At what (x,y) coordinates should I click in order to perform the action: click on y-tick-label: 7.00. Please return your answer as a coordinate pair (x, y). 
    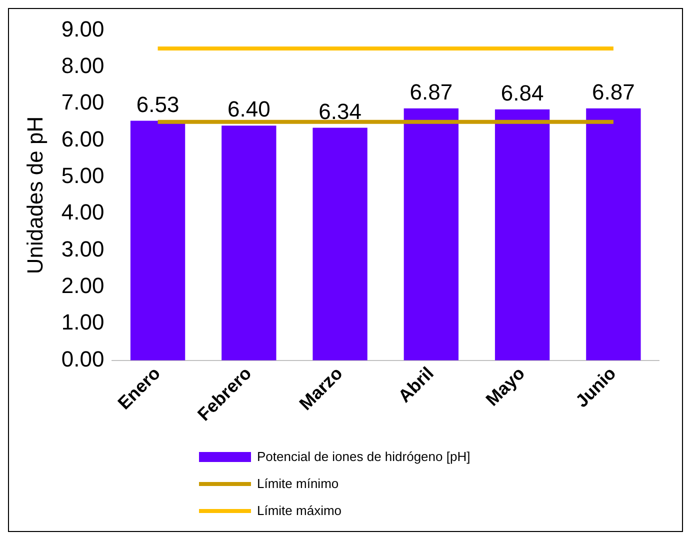
    Looking at the image, I should click on (82, 102).